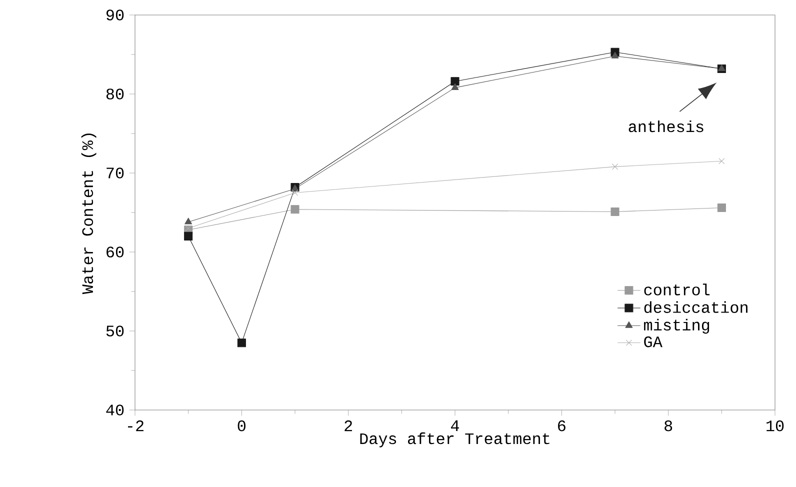 The image size is (796, 487). Describe the element at coordinates (242, 426) in the screenshot. I see `x-tick-label: 0` at that location.